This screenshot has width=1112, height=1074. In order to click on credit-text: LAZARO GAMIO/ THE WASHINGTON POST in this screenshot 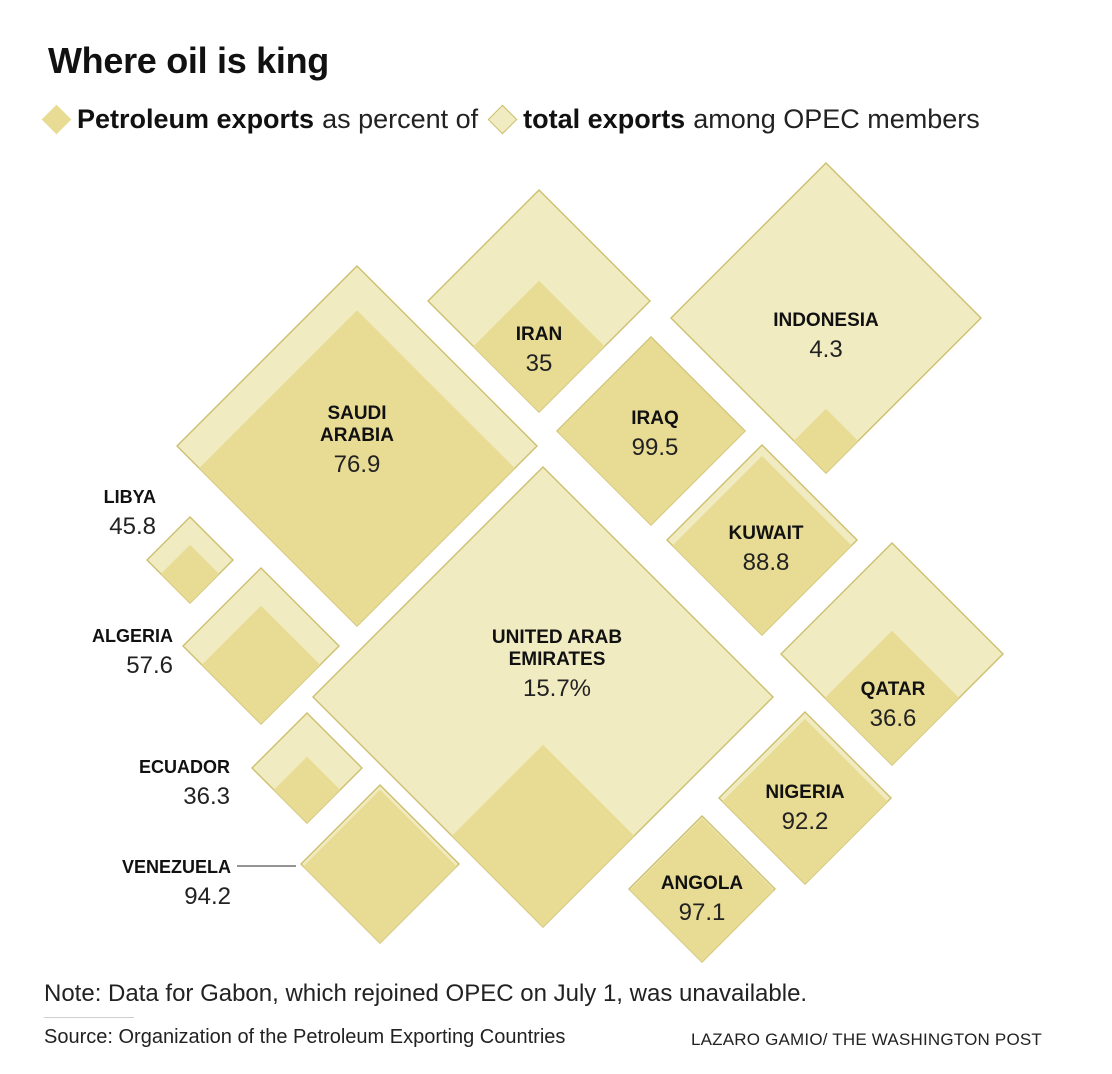, I will do `click(866, 1039)`.